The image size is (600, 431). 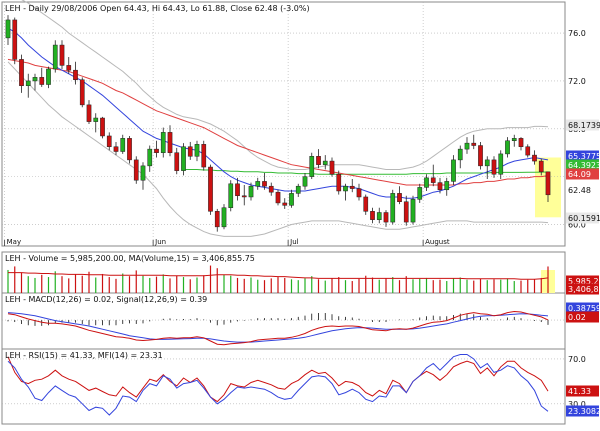 I want to click on x-month-label: May, so click(x=14, y=242).